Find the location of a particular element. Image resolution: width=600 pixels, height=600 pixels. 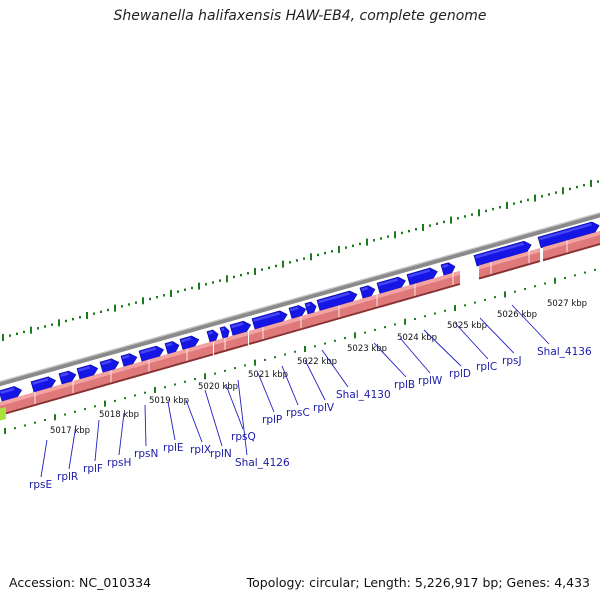

kbp-label: 5021 kbp is located at coordinates (268, 375).